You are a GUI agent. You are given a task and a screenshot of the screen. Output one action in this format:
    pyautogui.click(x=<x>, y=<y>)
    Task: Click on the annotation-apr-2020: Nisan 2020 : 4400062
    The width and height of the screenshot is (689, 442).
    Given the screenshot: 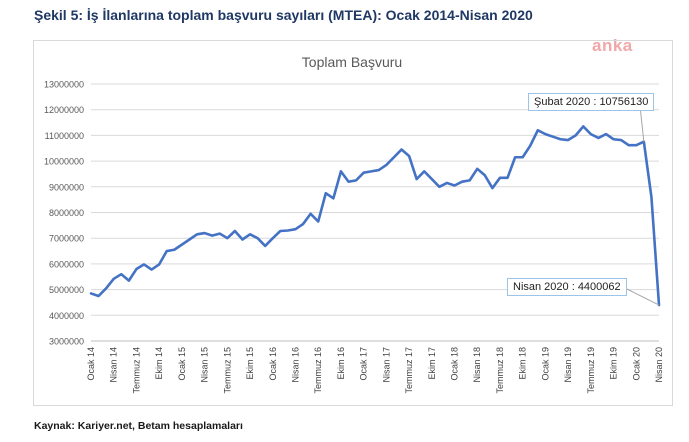 What is the action you would take?
    pyautogui.click(x=567, y=287)
    